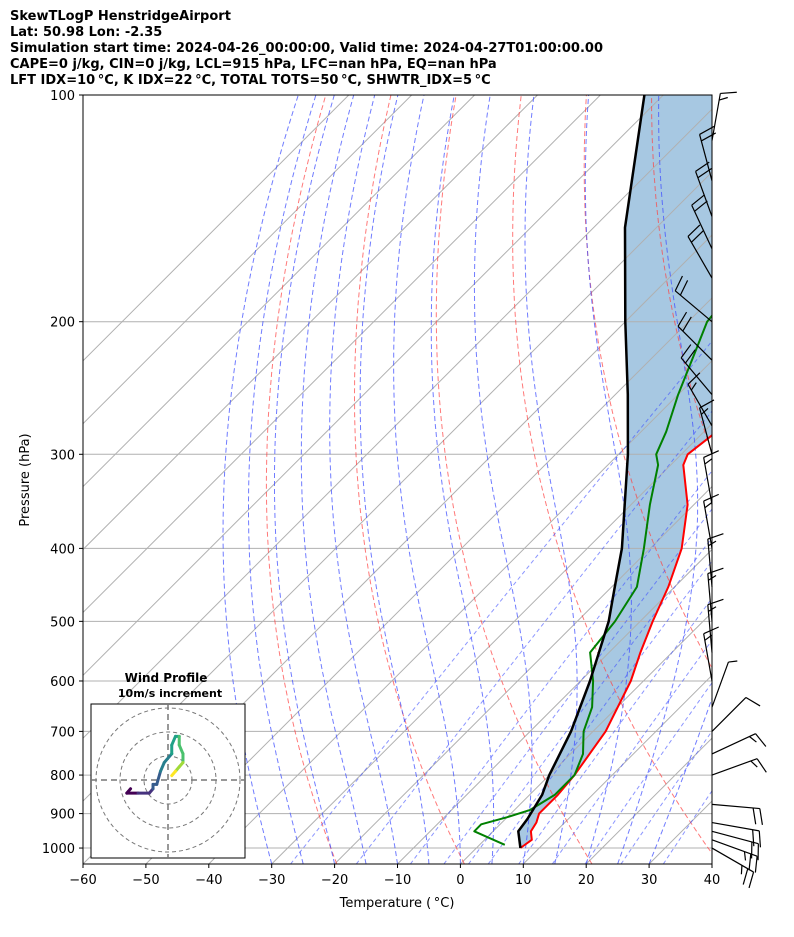  I want to click on y-axis: 100 200 300 400 500 600 700 800 900 1000, so click(62, 473).